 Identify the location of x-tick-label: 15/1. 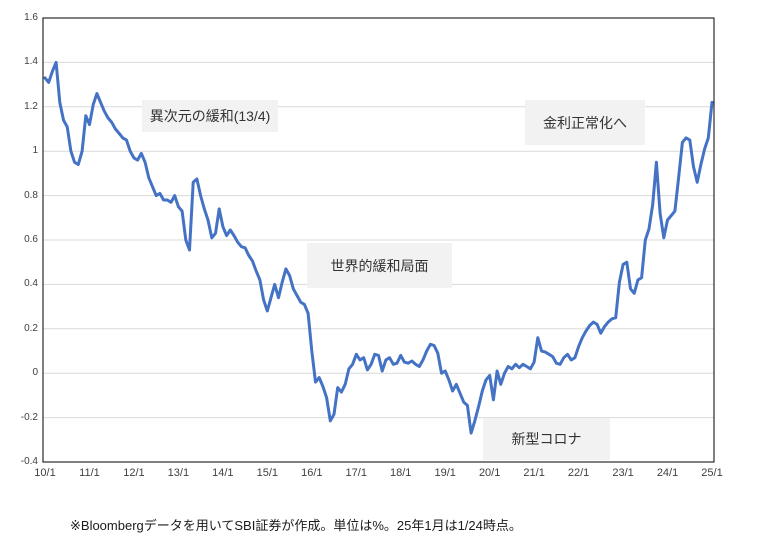
(267, 473).